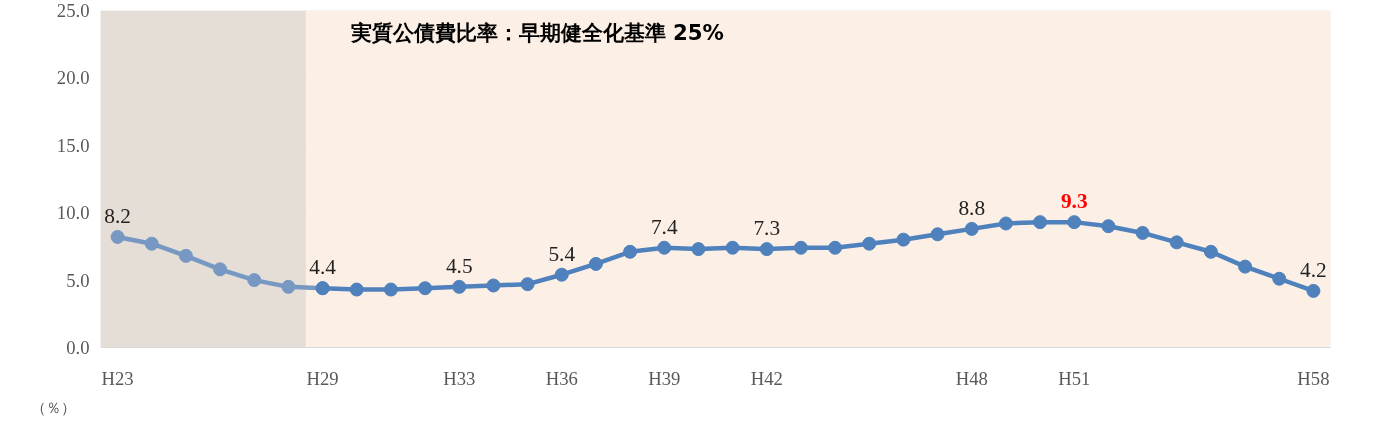 This screenshot has width=1376, height=428. I want to click on data-label: 4.5, so click(459, 265).